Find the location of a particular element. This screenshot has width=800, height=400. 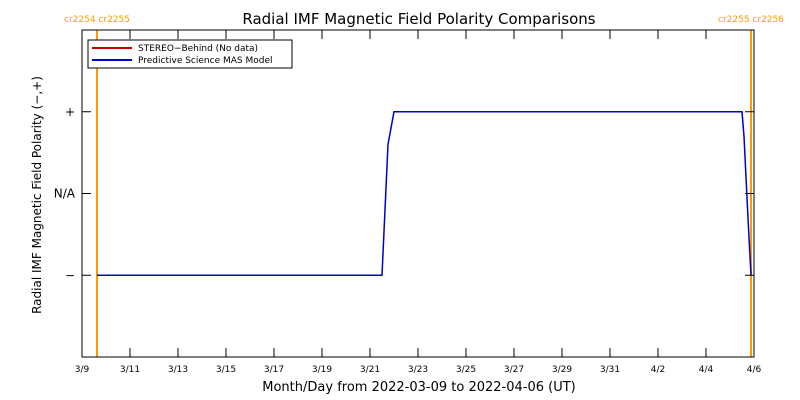

legend-label: STEREO−Behind (No data) is located at coordinates (198, 49).